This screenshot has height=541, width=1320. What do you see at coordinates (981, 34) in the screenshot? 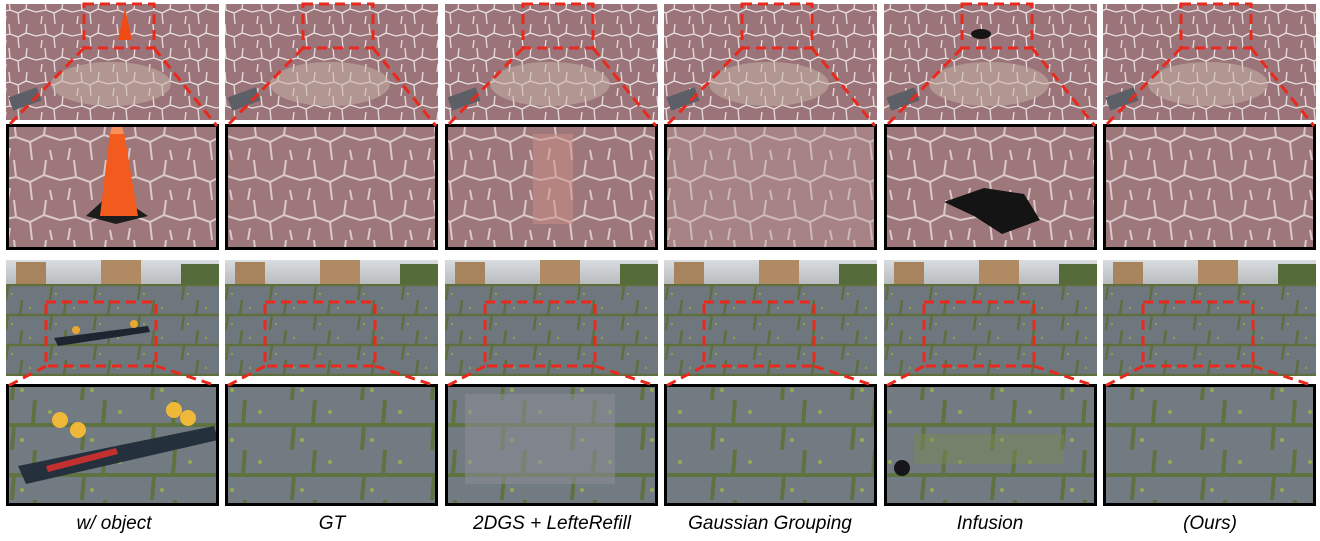
I see `artifact-small` at bounding box center [981, 34].